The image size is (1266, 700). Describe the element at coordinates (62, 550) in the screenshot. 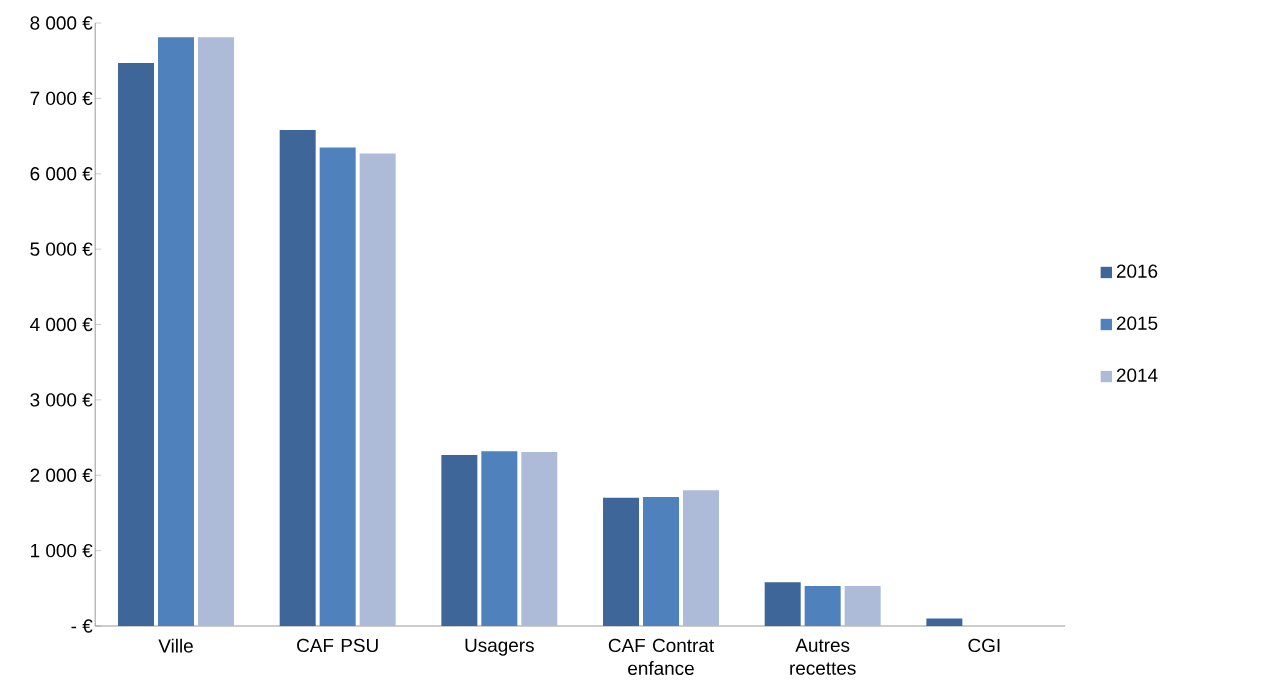

I see `y-tick-label: 1 000 €` at that location.